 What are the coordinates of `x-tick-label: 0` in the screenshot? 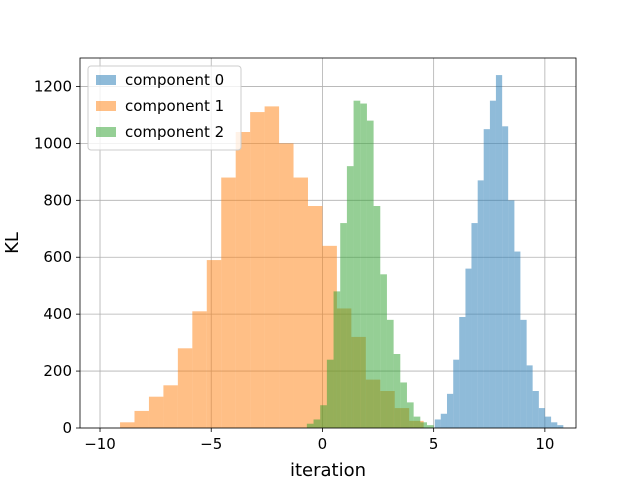 It's located at (323, 444).